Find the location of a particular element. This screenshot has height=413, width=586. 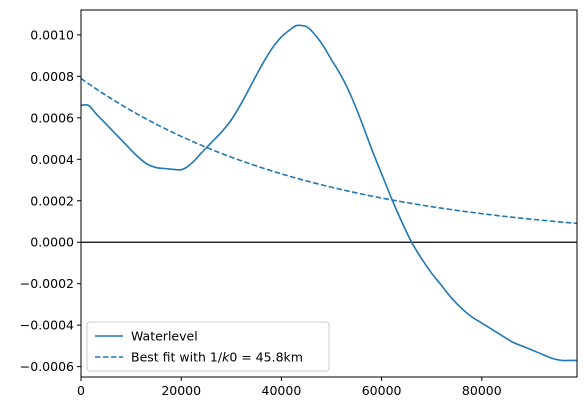

x-tick-label: 60000 is located at coordinates (382, 390).